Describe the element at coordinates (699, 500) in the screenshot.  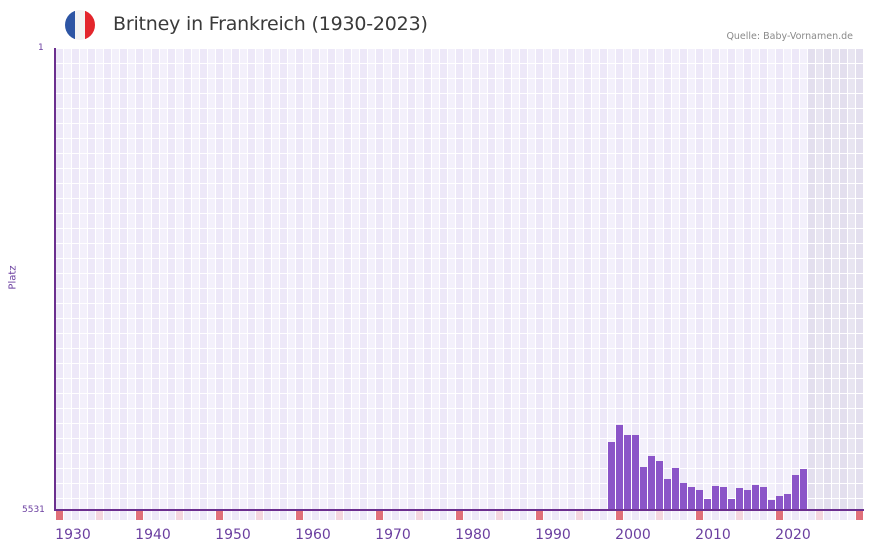
I see `bar-2010` at that location.